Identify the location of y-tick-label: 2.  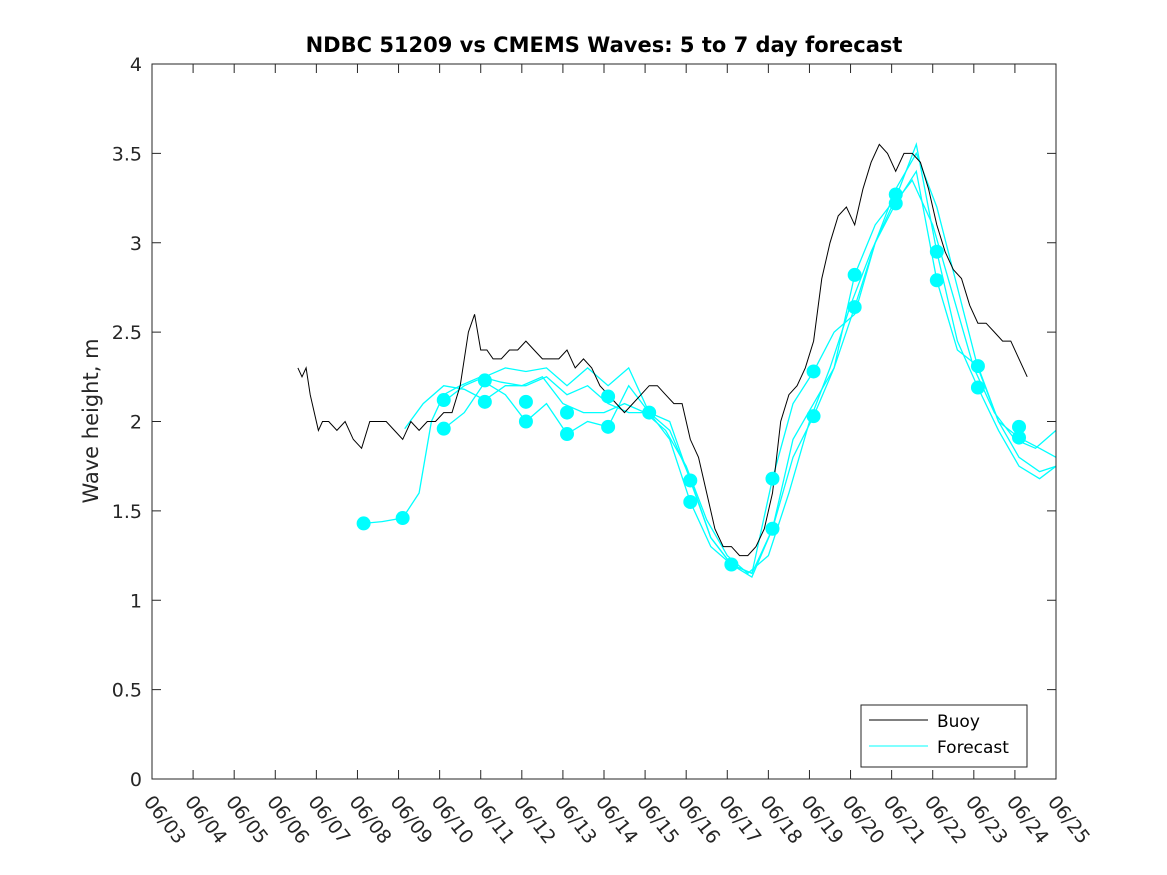
(136, 423).